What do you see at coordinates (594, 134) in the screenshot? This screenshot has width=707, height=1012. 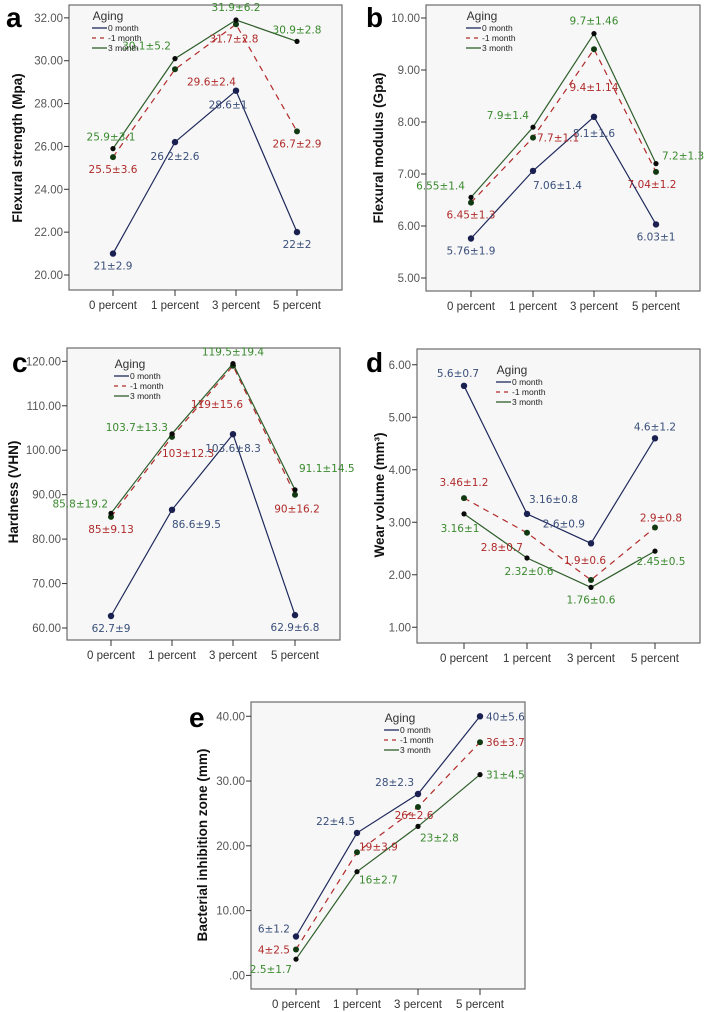 I see `data-label: 8.1±1.6` at bounding box center [594, 134].